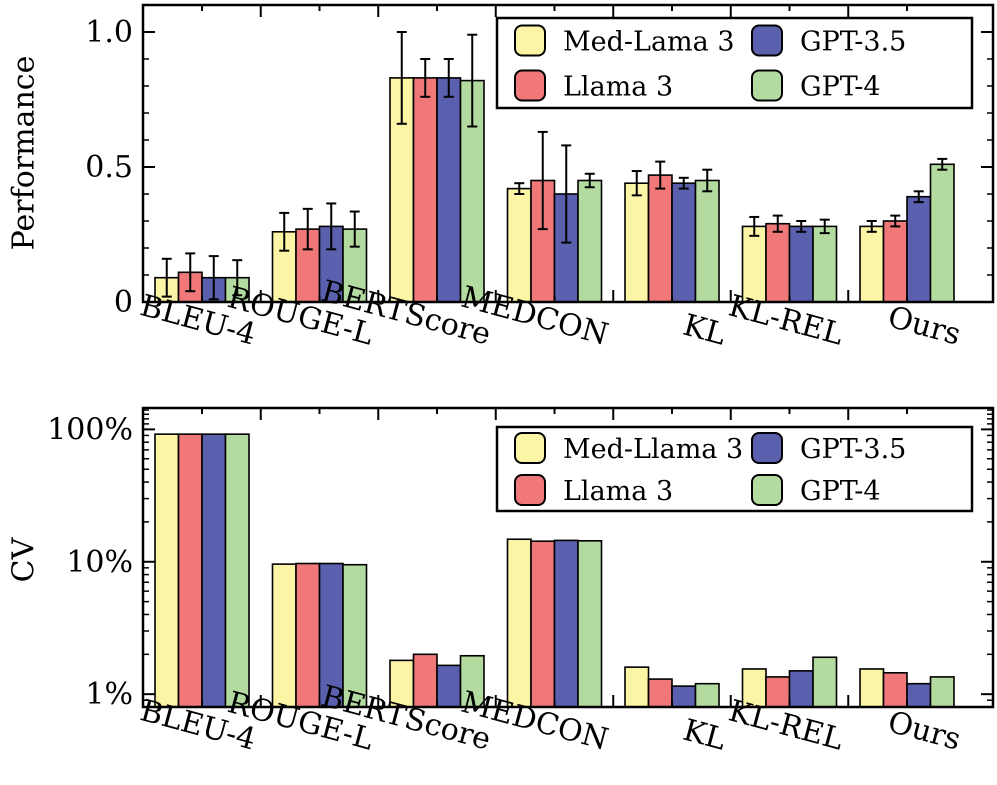  Describe the element at coordinates (895, 221) in the screenshot. I see `error-bar-llama-3-ours` at that location.